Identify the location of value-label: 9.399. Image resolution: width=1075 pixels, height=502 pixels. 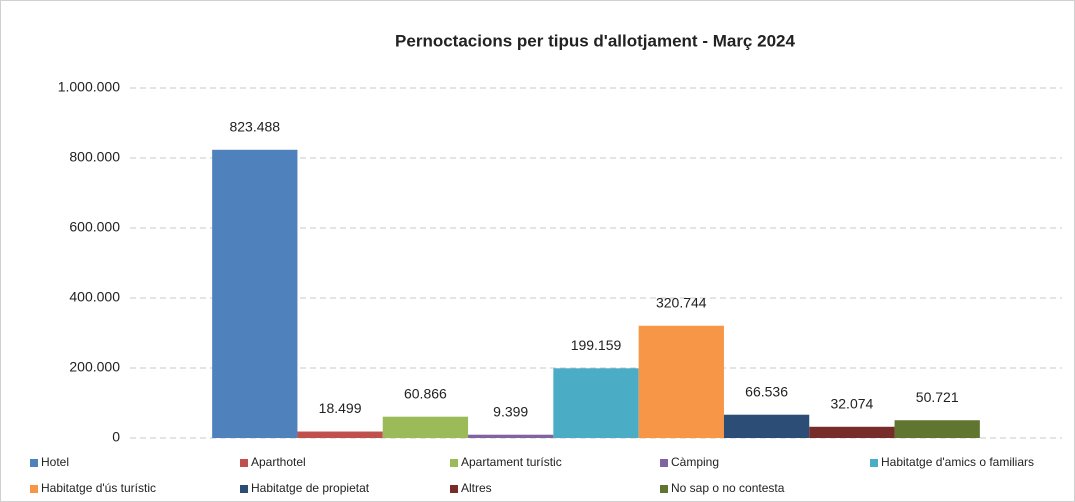
(510, 411).